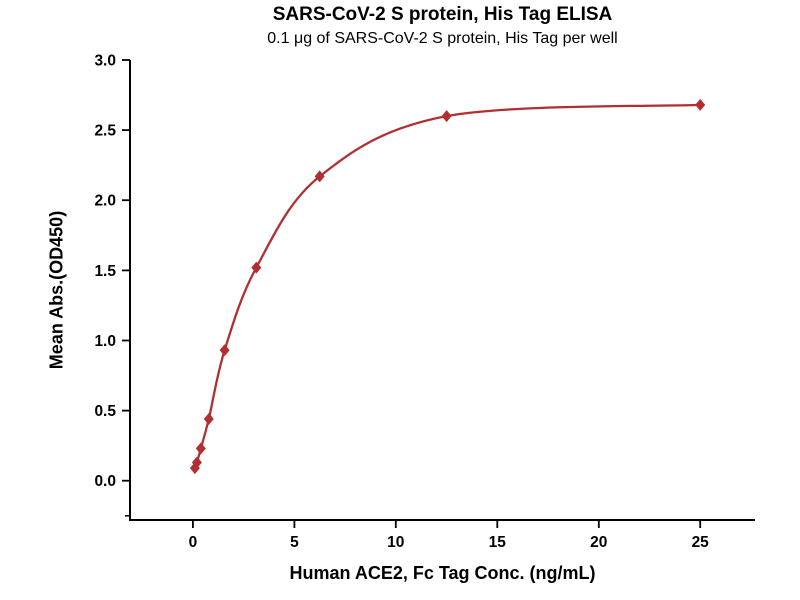 Image resolution: width=800 pixels, height=600 pixels. Describe the element at coordinates (105, 271) in the screenshot. I see `y-tick-label: 1.5` at that location.